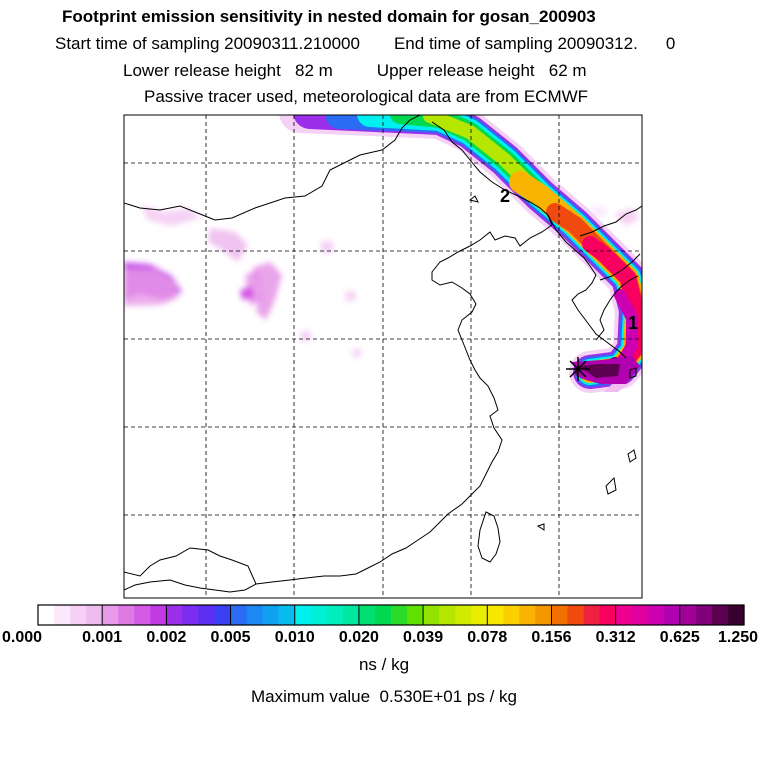 The image size is (768, 768). Describe the element at coordinates (358, 637) in the screenshot. I see `colorbar-tick-label: 0.020` at that location.